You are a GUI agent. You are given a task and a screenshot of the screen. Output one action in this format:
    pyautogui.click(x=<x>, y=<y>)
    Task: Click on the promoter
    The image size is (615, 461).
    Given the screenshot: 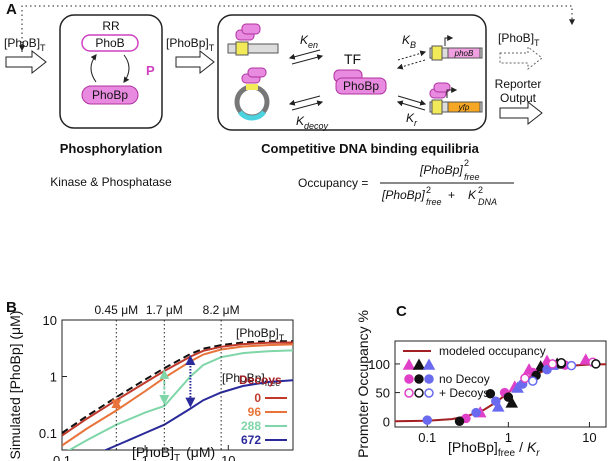 What is the action you would take?
    pyautogui.click(x=452, y=92)
    